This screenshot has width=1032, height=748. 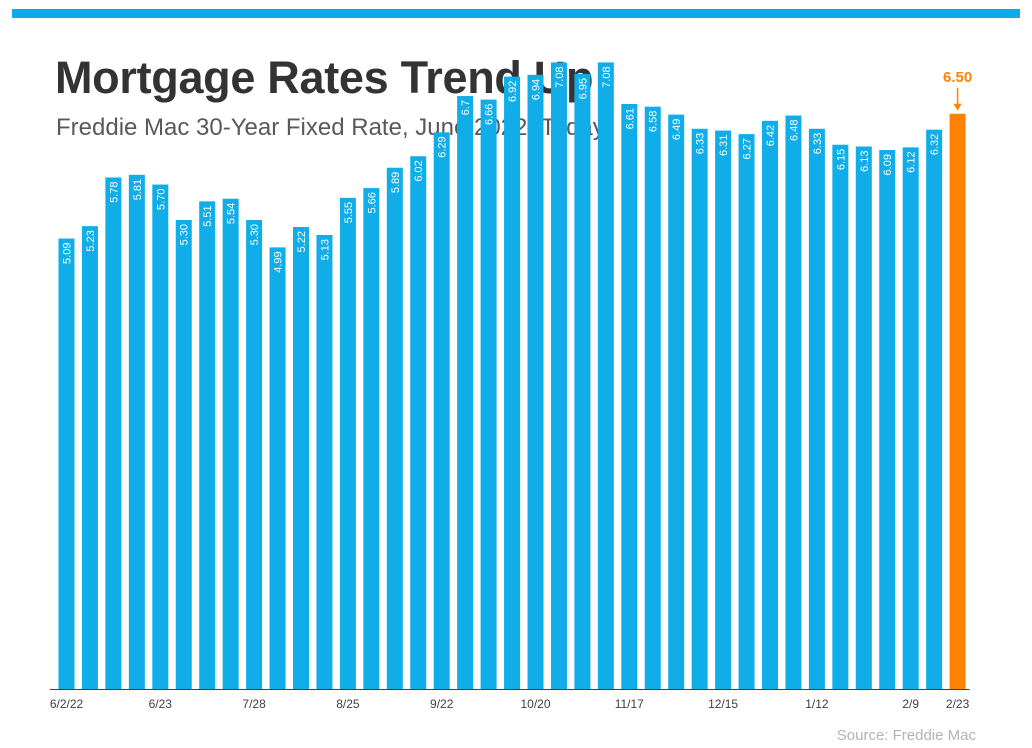 I want to click on x-tick-label: 11/17, so click(x=629, y=704).